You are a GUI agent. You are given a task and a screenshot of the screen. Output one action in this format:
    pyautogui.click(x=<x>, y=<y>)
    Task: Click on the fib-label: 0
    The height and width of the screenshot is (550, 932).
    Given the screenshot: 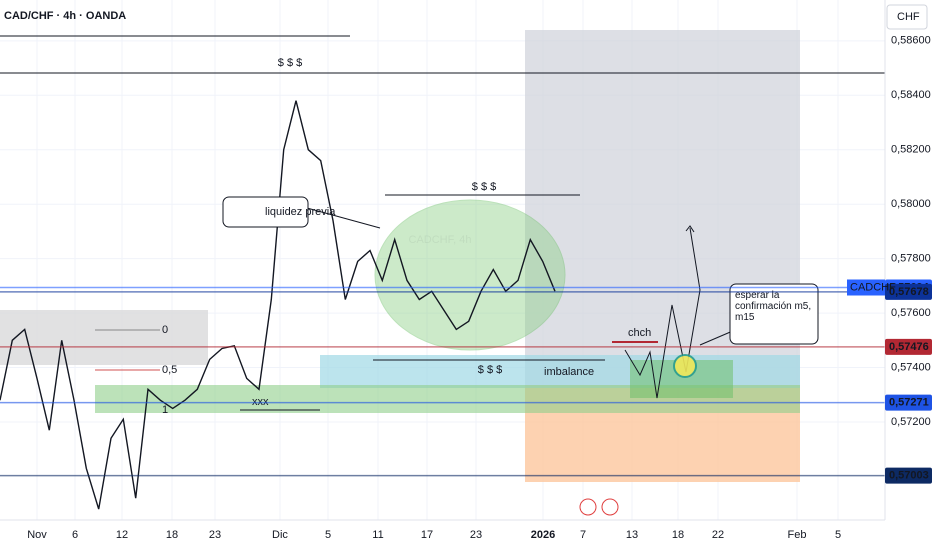 What is the action you would take?
    pyautogui.click(x=165, y=330)
    